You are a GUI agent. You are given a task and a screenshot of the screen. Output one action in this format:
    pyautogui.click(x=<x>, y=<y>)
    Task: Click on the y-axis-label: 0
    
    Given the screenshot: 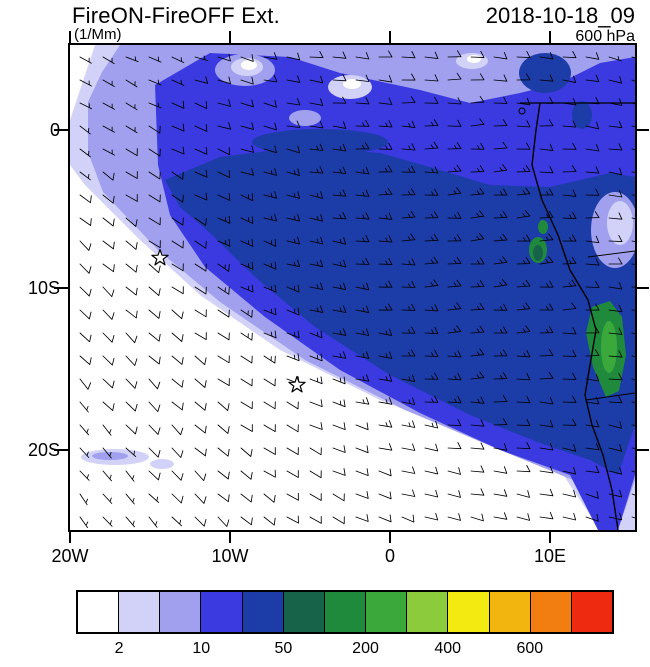 What is the action you would take?
    pyautogui.click(x=54, y=130)
    